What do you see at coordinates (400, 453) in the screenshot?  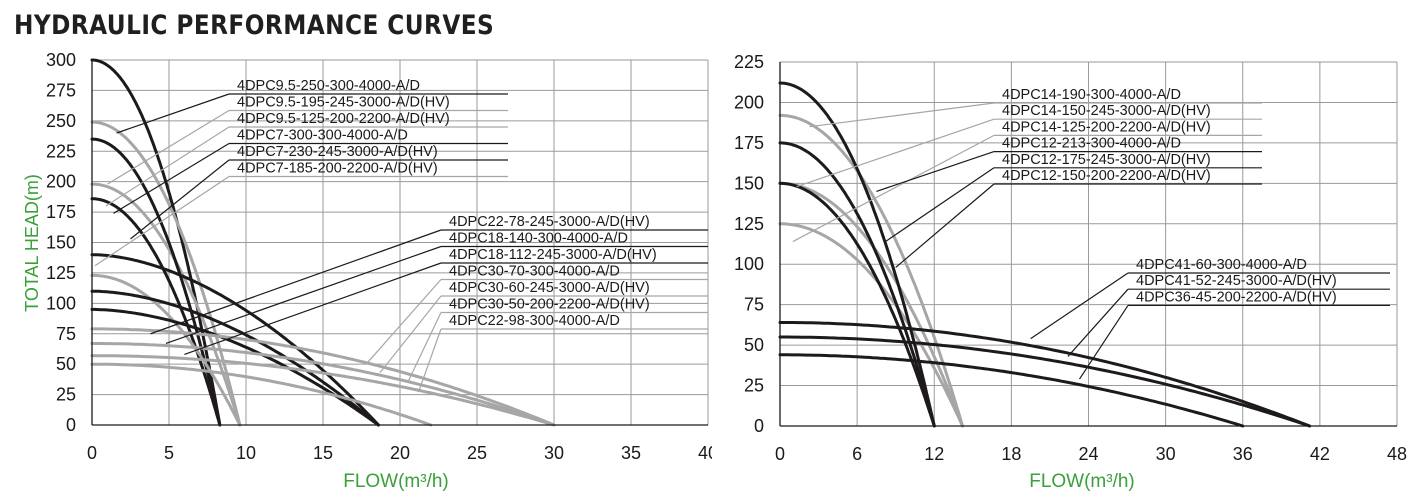 I see `x-tick-label: 20` at bounding box center [400, 453].